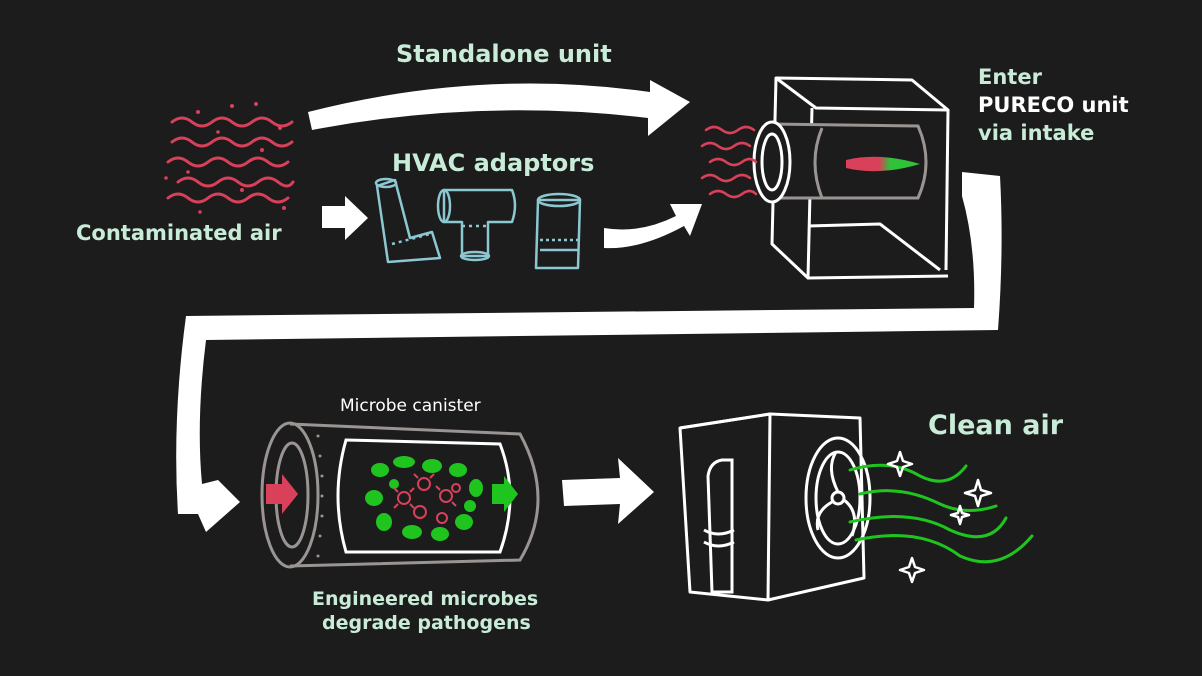 The width and height of the screenshot is (1202, 676). Describe the element at coordinates (282, 494) in the screenshot. I see `inflow-red-arrow` at that location.